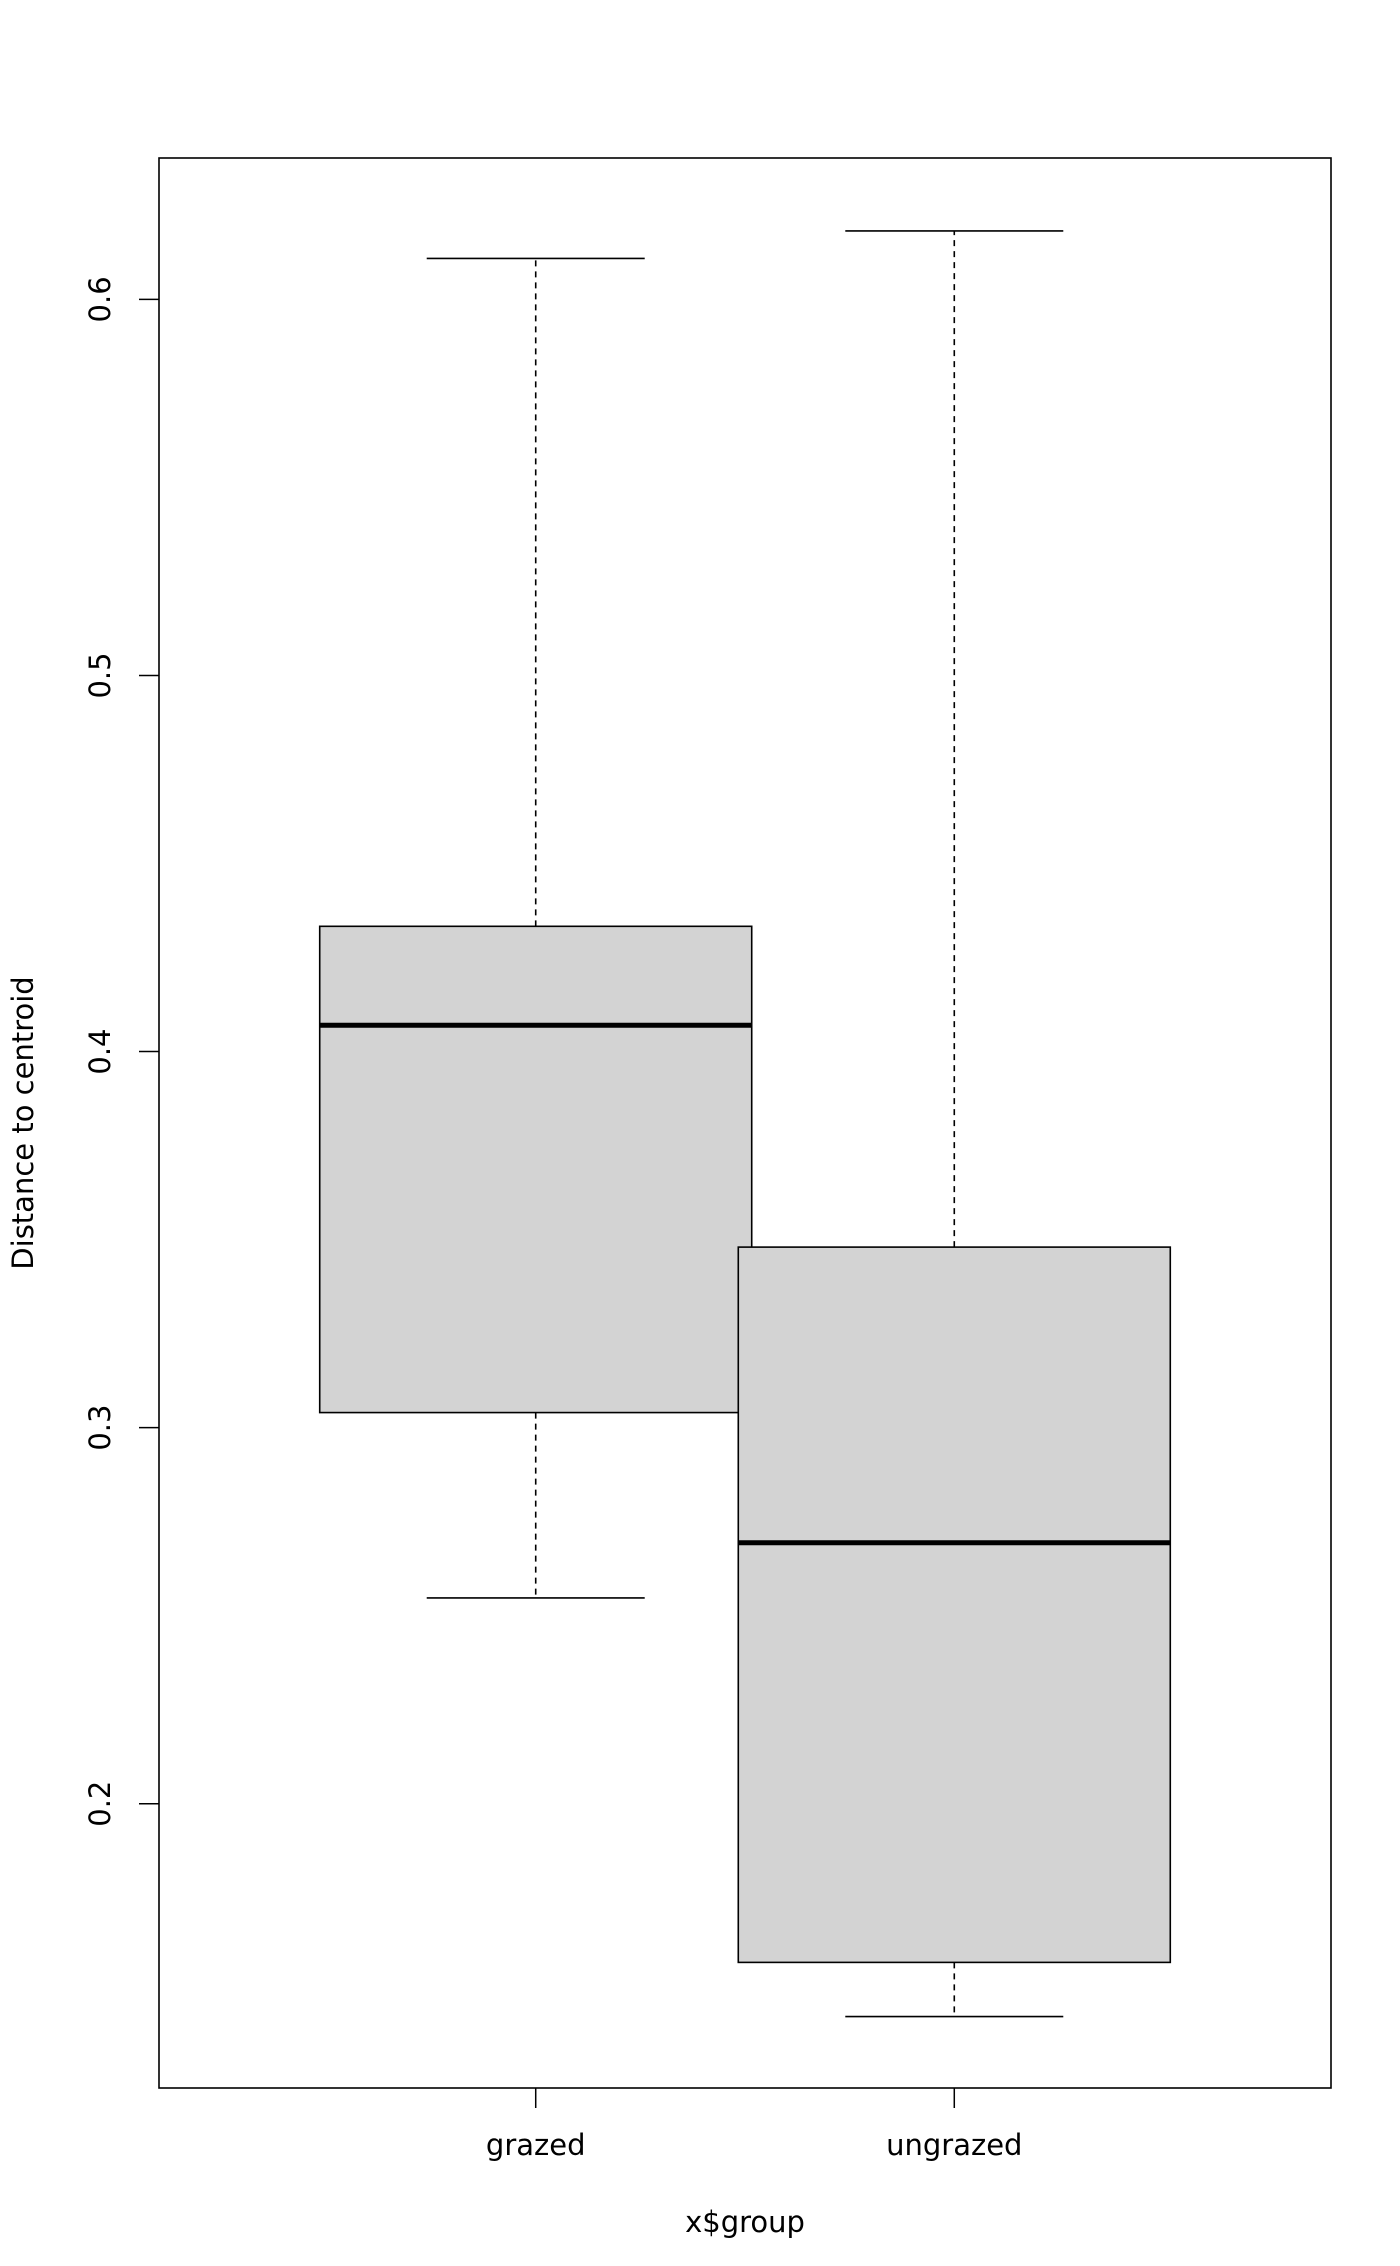 This screenshot has height=2266, width=1400. What do you see at coordinates (100, 1804) in the screenshot?
I see `y-tick-label: 0.2` at bounding box center [100, 1804].